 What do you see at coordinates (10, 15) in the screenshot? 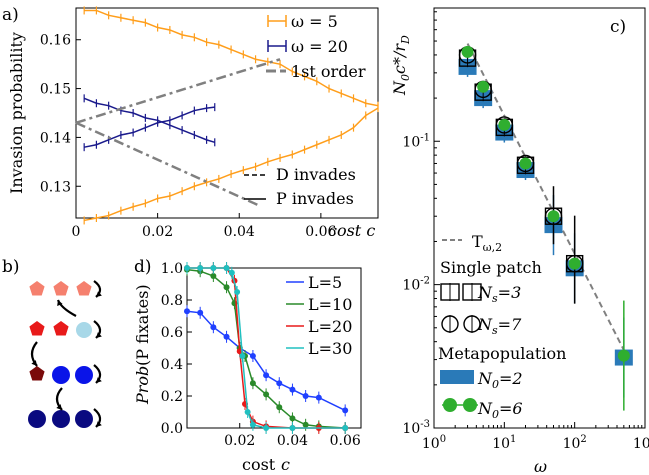
I see `panel-a-label: a)` at bounding box center [10, 15].